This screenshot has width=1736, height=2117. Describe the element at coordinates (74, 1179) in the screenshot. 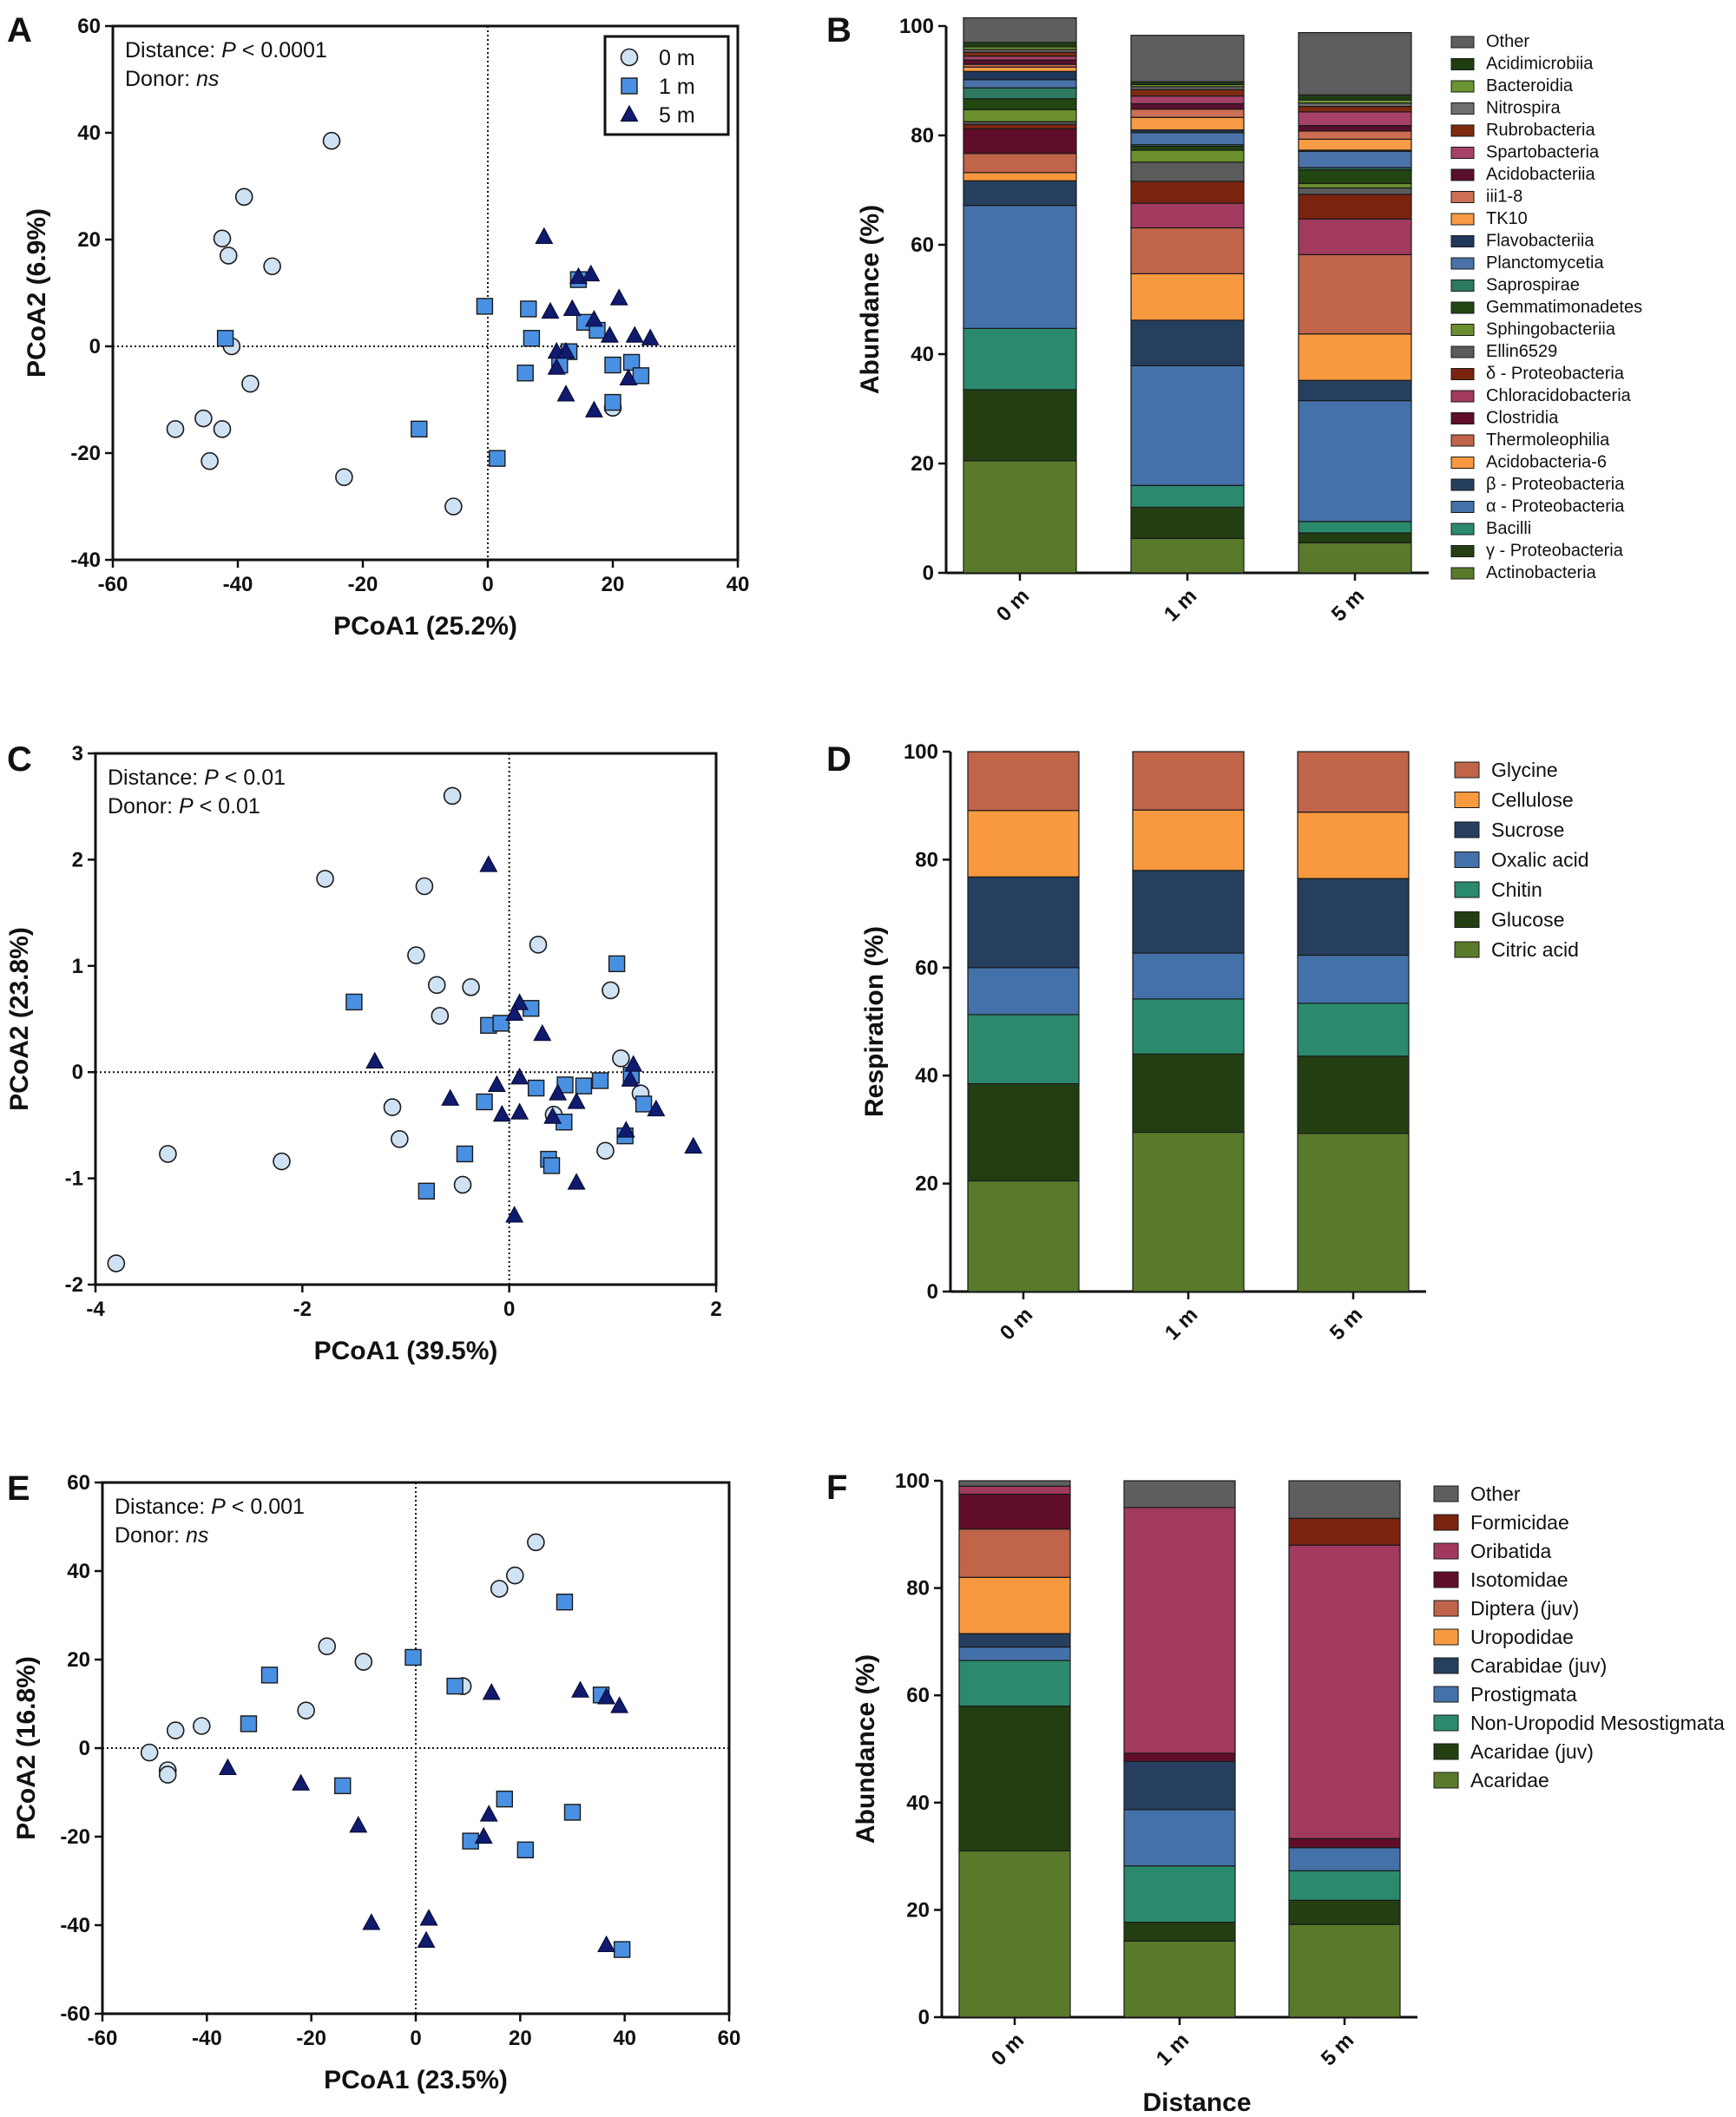

I see `y-tick-label: -1` at that location.